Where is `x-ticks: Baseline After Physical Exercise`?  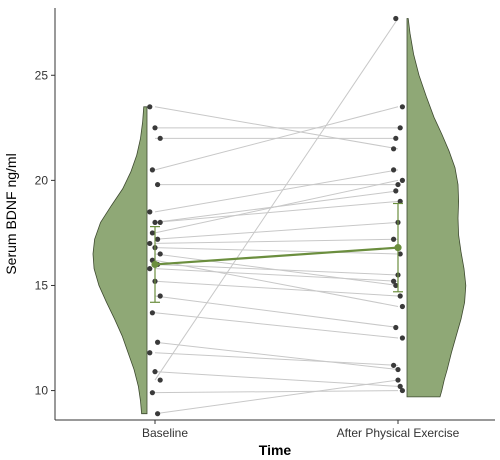 x-ticks: Baseline After Physical Exercise is located at coordinates (301, 430).